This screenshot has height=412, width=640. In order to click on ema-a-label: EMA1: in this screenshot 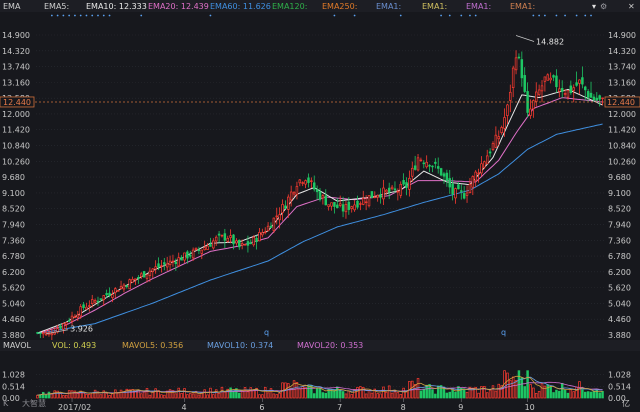, I will do `click(388, 6)`.